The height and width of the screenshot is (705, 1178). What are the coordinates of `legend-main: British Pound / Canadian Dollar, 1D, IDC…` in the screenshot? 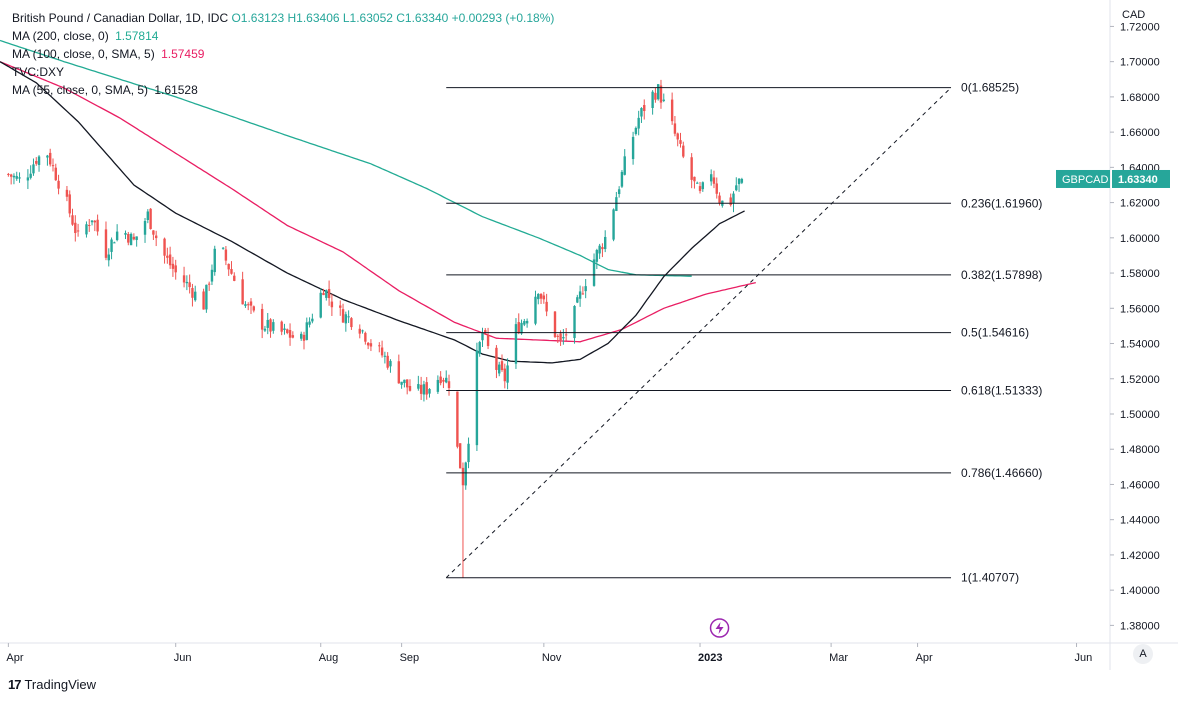 It's located at (283, 18).